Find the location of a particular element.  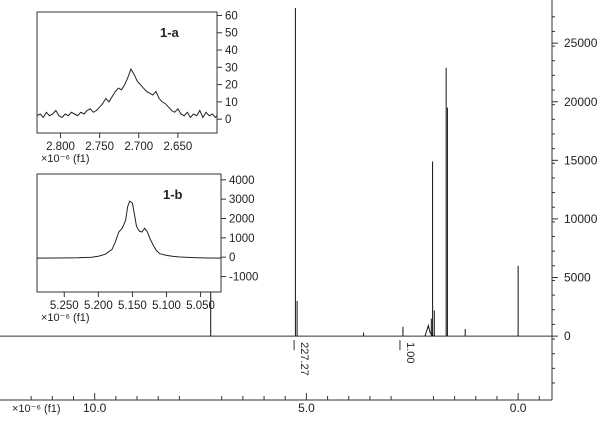

x-tick-label: 0.0 is located at coordinates (518, 408).